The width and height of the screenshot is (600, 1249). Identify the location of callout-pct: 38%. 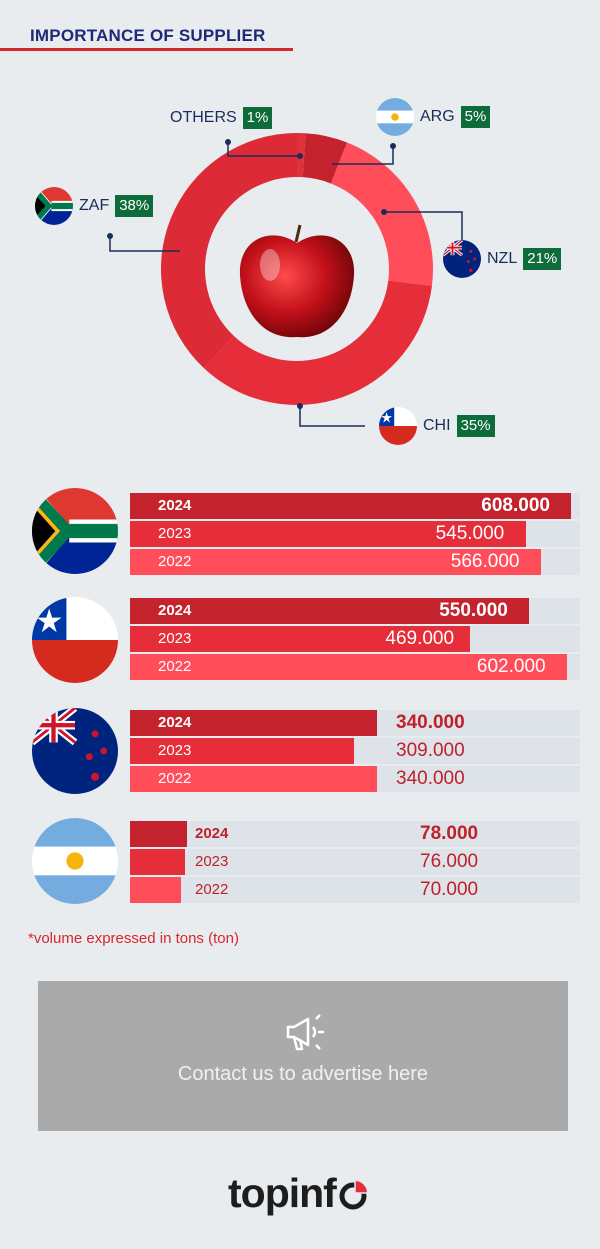
(134, 206).